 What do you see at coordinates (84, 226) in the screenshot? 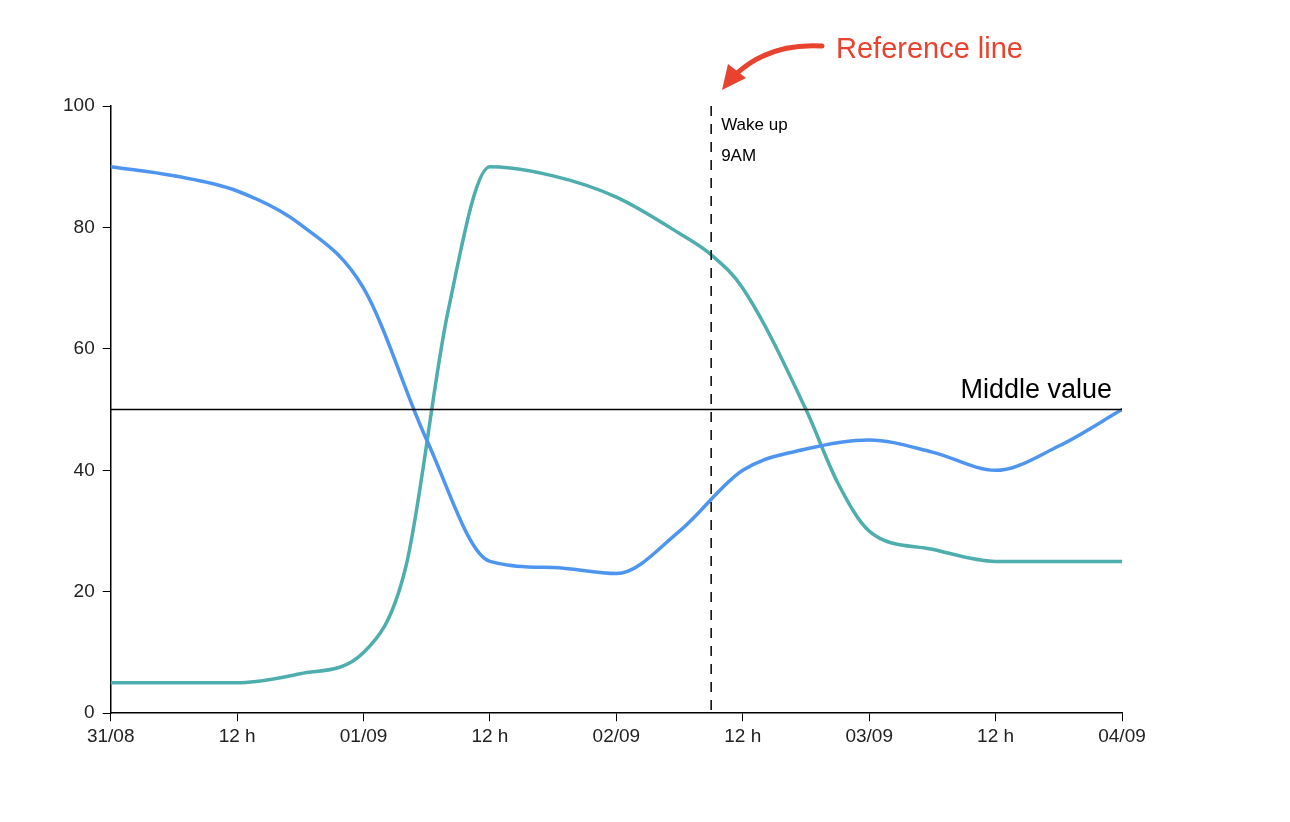
I see `y-tick-label: 80` at bounding box center [84, 226].